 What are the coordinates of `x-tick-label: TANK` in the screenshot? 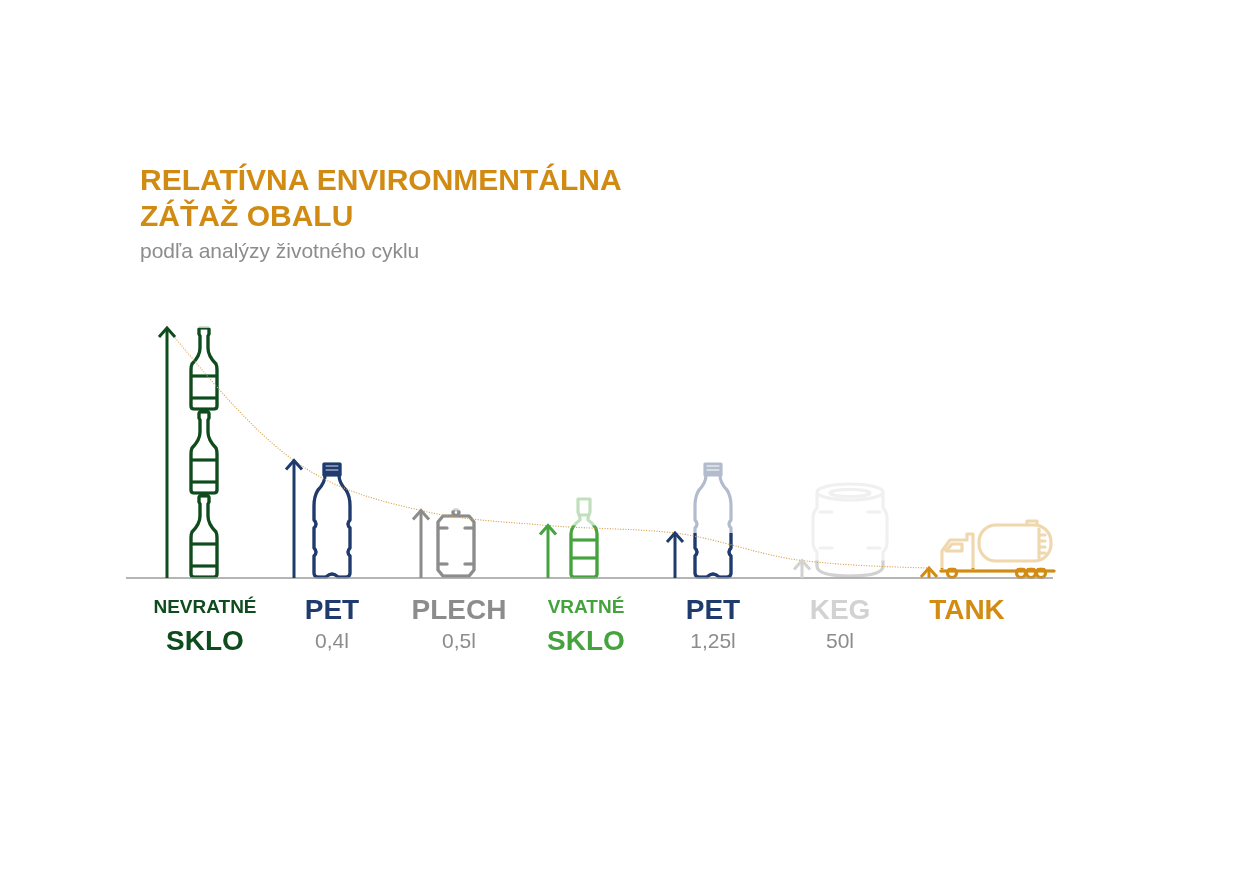 It's located at (967, 609).